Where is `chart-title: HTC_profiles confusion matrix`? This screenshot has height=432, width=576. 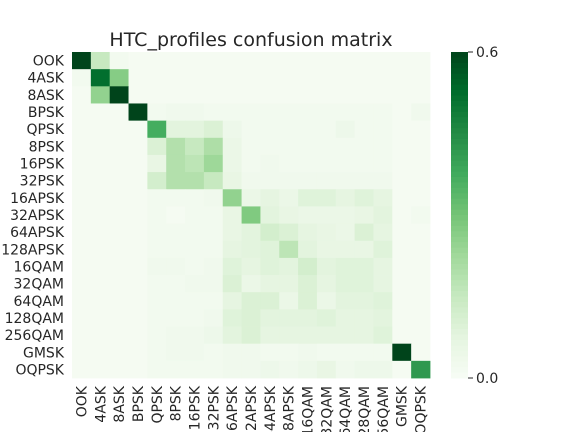
chart-title: HTC_profiles confusion matrix is located at coordinates (250, 40).